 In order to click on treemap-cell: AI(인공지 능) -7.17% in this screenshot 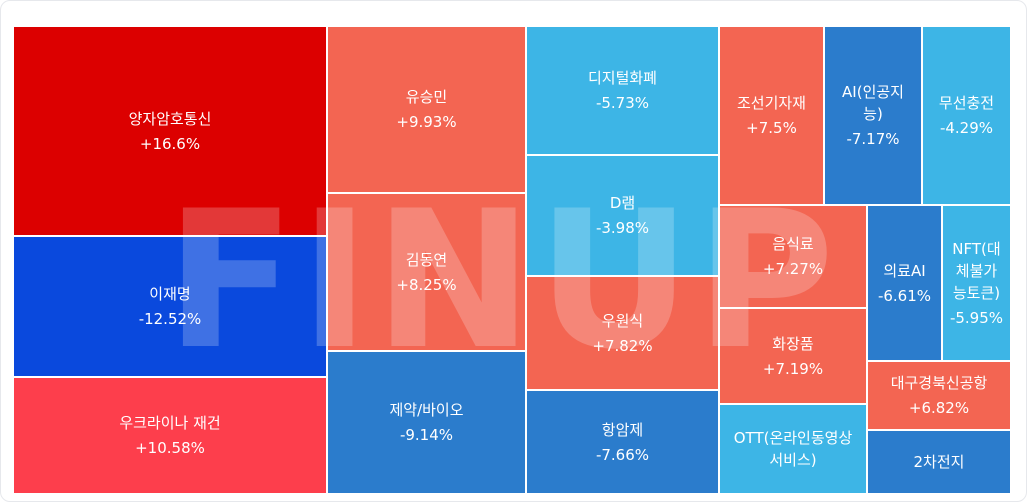, I will do `click(874, 116)`.